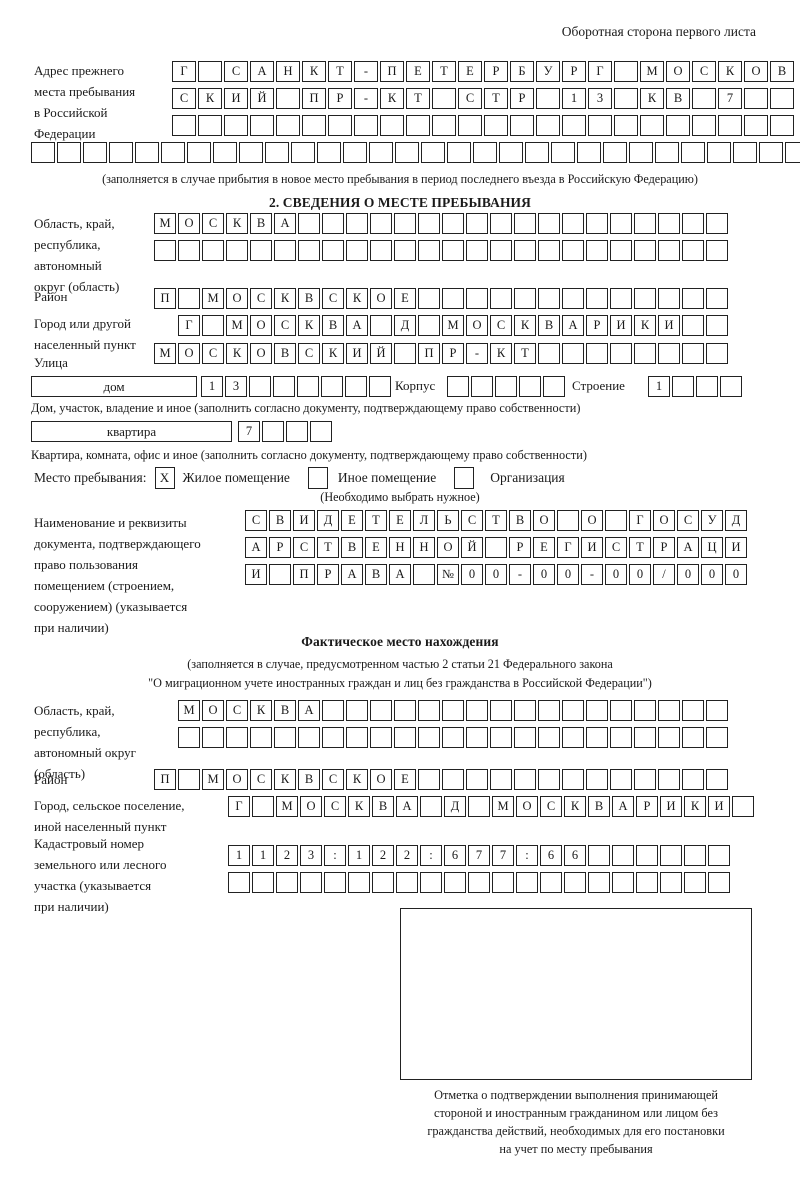  What do you see at coordinates (236, 386) in the screenshot?
I see `house-number-comb-cell-2: 3` at bounding box center [236, 386].